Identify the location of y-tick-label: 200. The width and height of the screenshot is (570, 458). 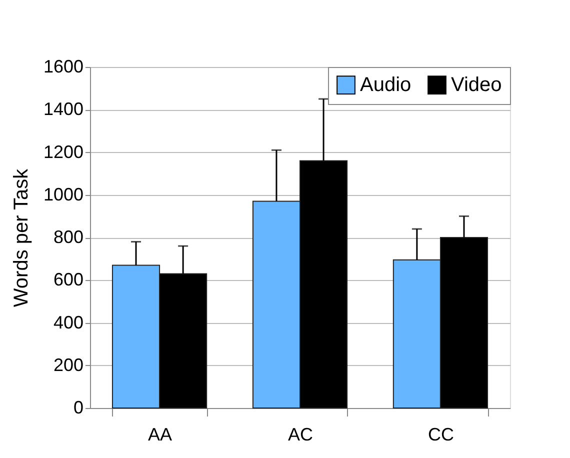
(68, 364).